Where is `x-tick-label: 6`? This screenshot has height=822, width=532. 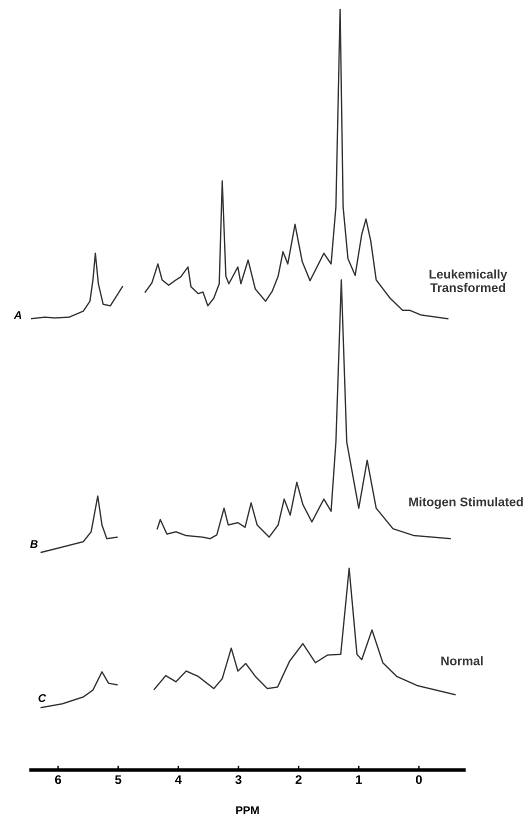 x-tick-label: 6 is located at coordinates (58, 779).